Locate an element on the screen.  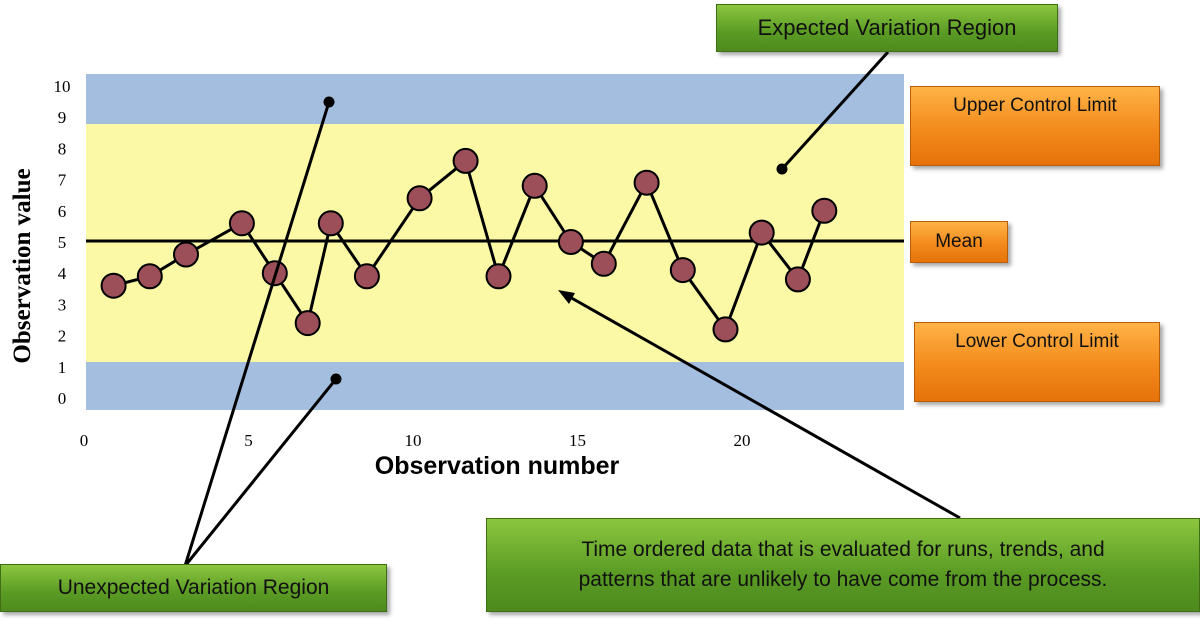
x-tick-label: 5 is located at coordinates (248, 440).